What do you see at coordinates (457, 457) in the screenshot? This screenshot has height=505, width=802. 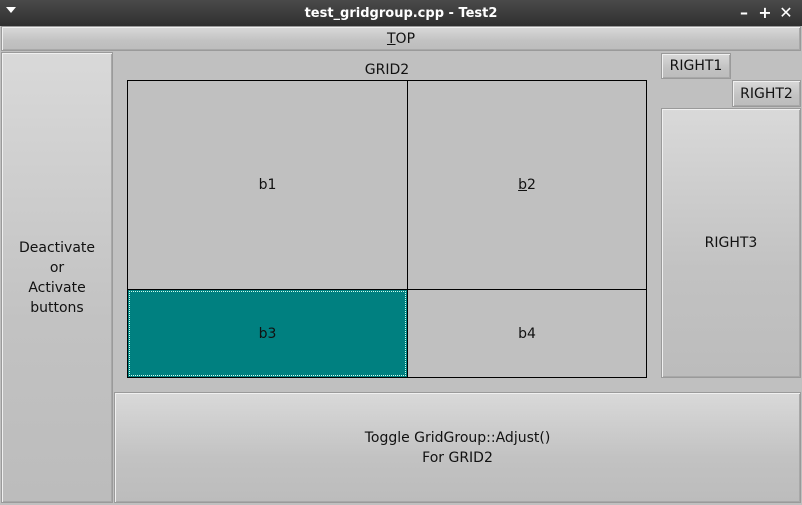 I see `toggle-adjust-line-2: For GRID2` at bounding box center [457, 457].